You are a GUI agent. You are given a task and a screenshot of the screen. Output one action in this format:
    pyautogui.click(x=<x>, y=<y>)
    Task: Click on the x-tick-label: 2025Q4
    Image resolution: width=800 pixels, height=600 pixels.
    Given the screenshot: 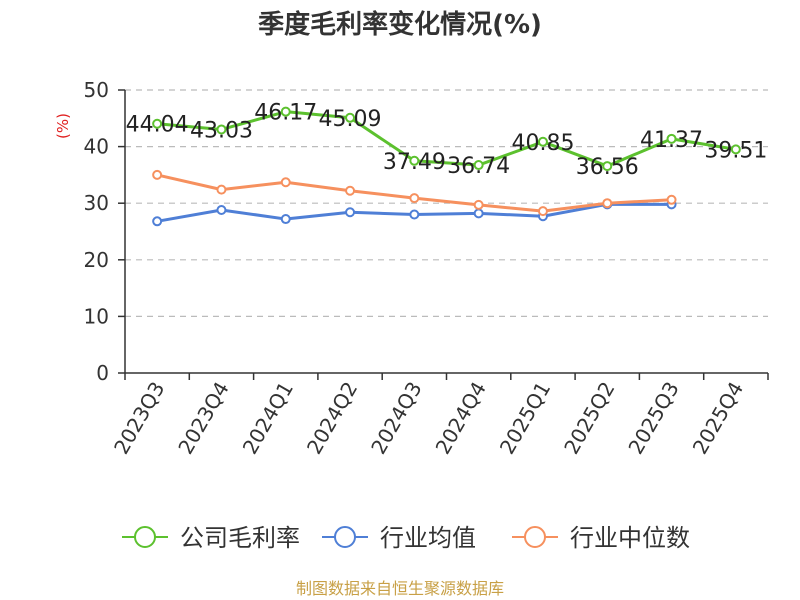 What is the action you would take?
    pyautogui.click(x=718, y=418)
    